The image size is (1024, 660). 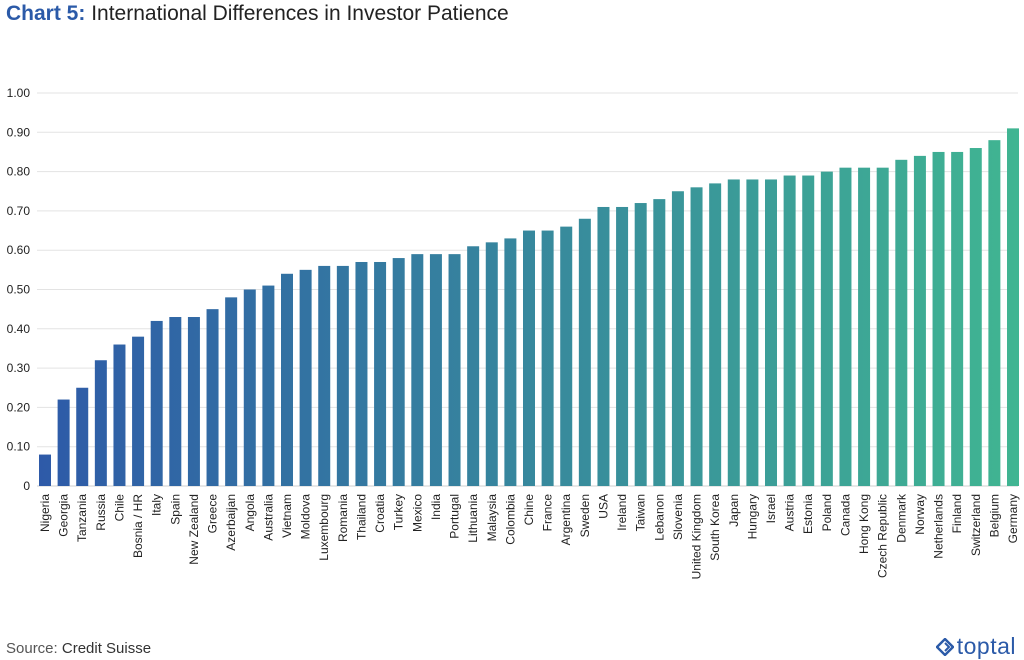 What do you see at coordinates (19, 132) in the screenshot?
I see `y-tick-label: 0.90` at bounding box center [19, 132].